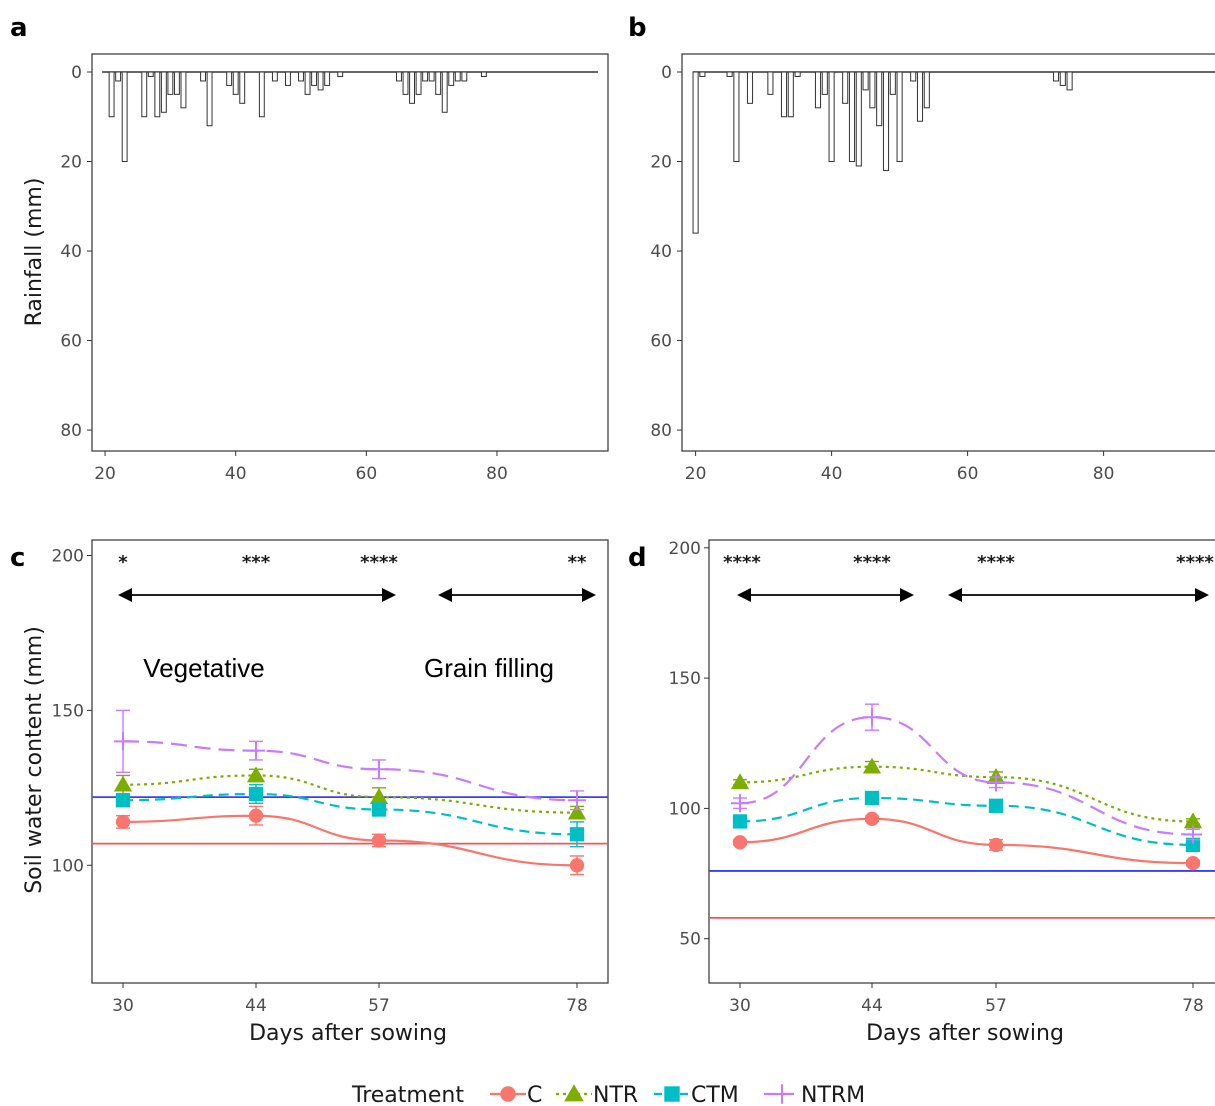  I want to click on panel-d-ytick-label: 150, so click(685, 679).